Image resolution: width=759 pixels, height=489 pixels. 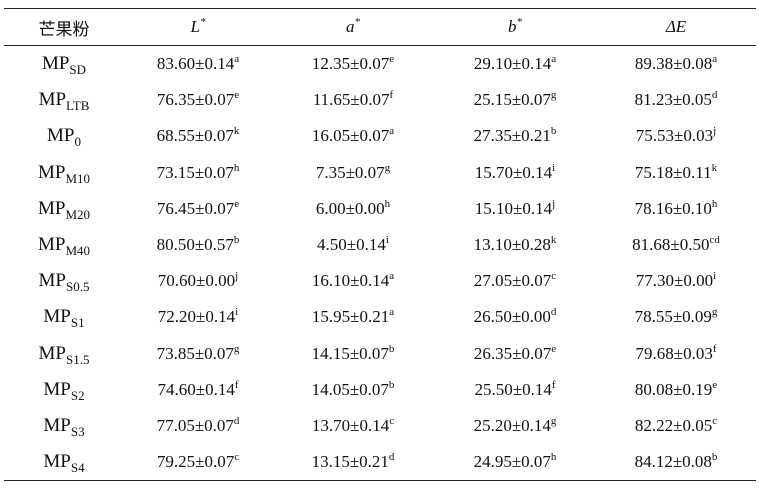 What do you see at coordinates (78, 70) in the screenshot?
I see `sample-subscript: SD` at bounding box center [78, 70].